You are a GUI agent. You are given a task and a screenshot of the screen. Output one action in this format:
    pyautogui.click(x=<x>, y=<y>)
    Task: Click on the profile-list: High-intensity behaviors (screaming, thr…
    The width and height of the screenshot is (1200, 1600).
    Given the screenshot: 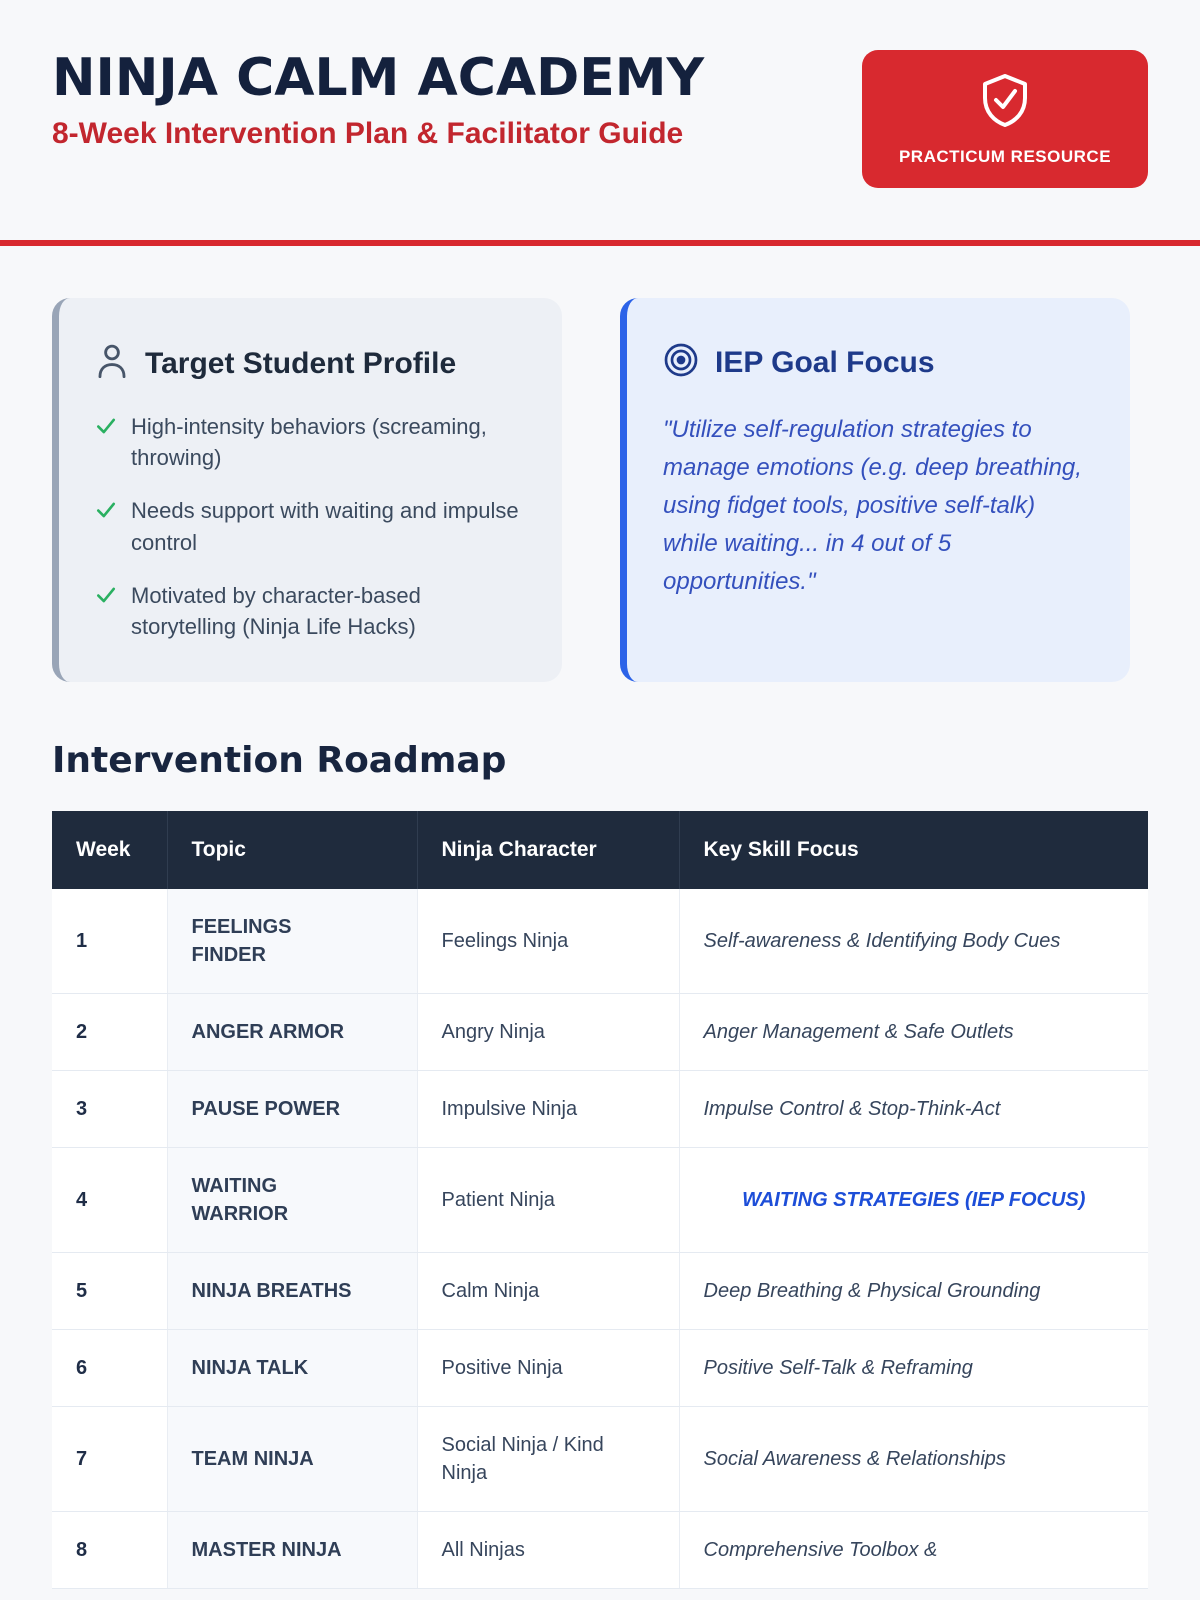 What is the action you would take?
    pyautogui.click(x=310, y=526)
    